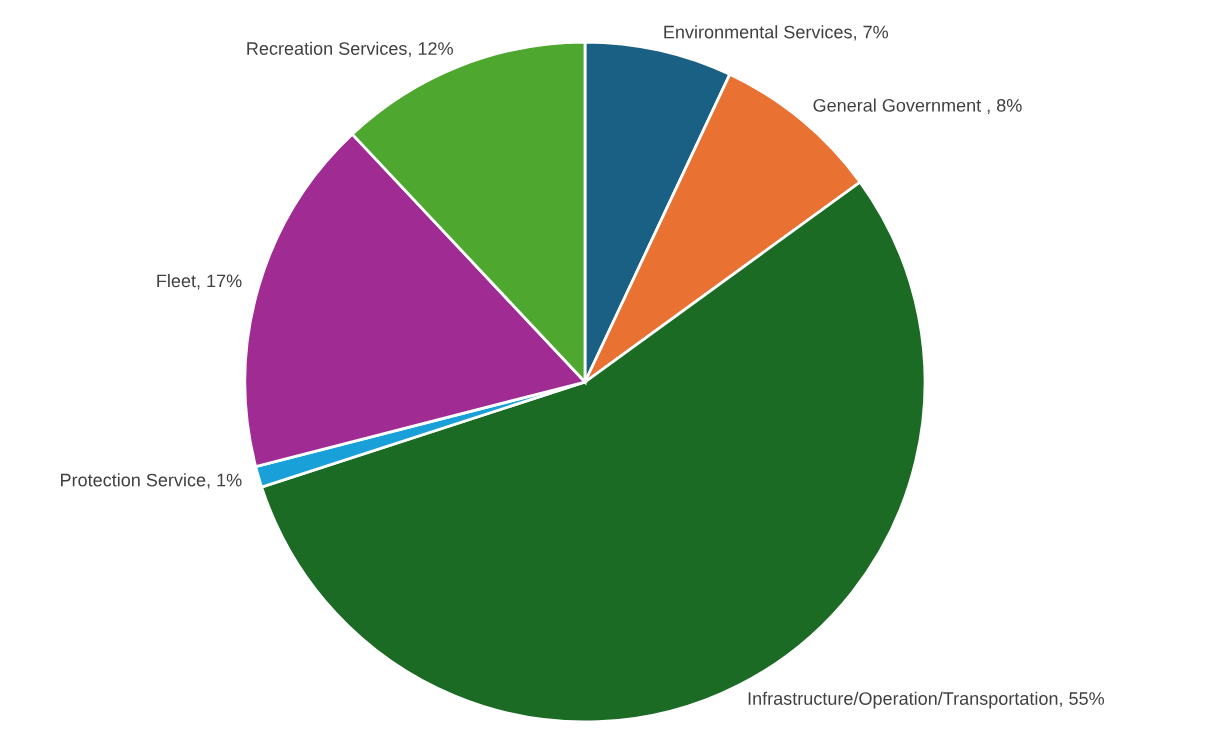 This screenshot has height=731, width=1219. Describe the element at coordinates (926, 700) in the screenshot. I see `slice-label: Infrastructure/Operation/Transportation, 55%` at that location.